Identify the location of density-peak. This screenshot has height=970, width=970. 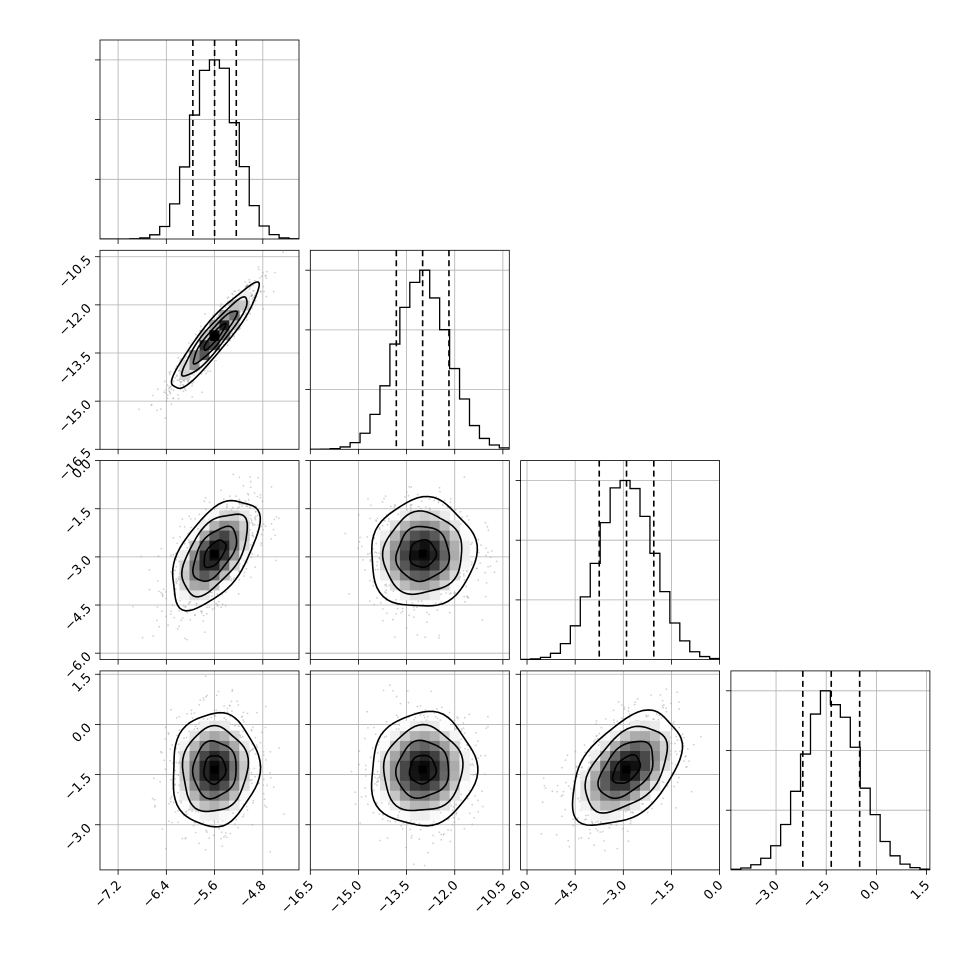
(422, 769).